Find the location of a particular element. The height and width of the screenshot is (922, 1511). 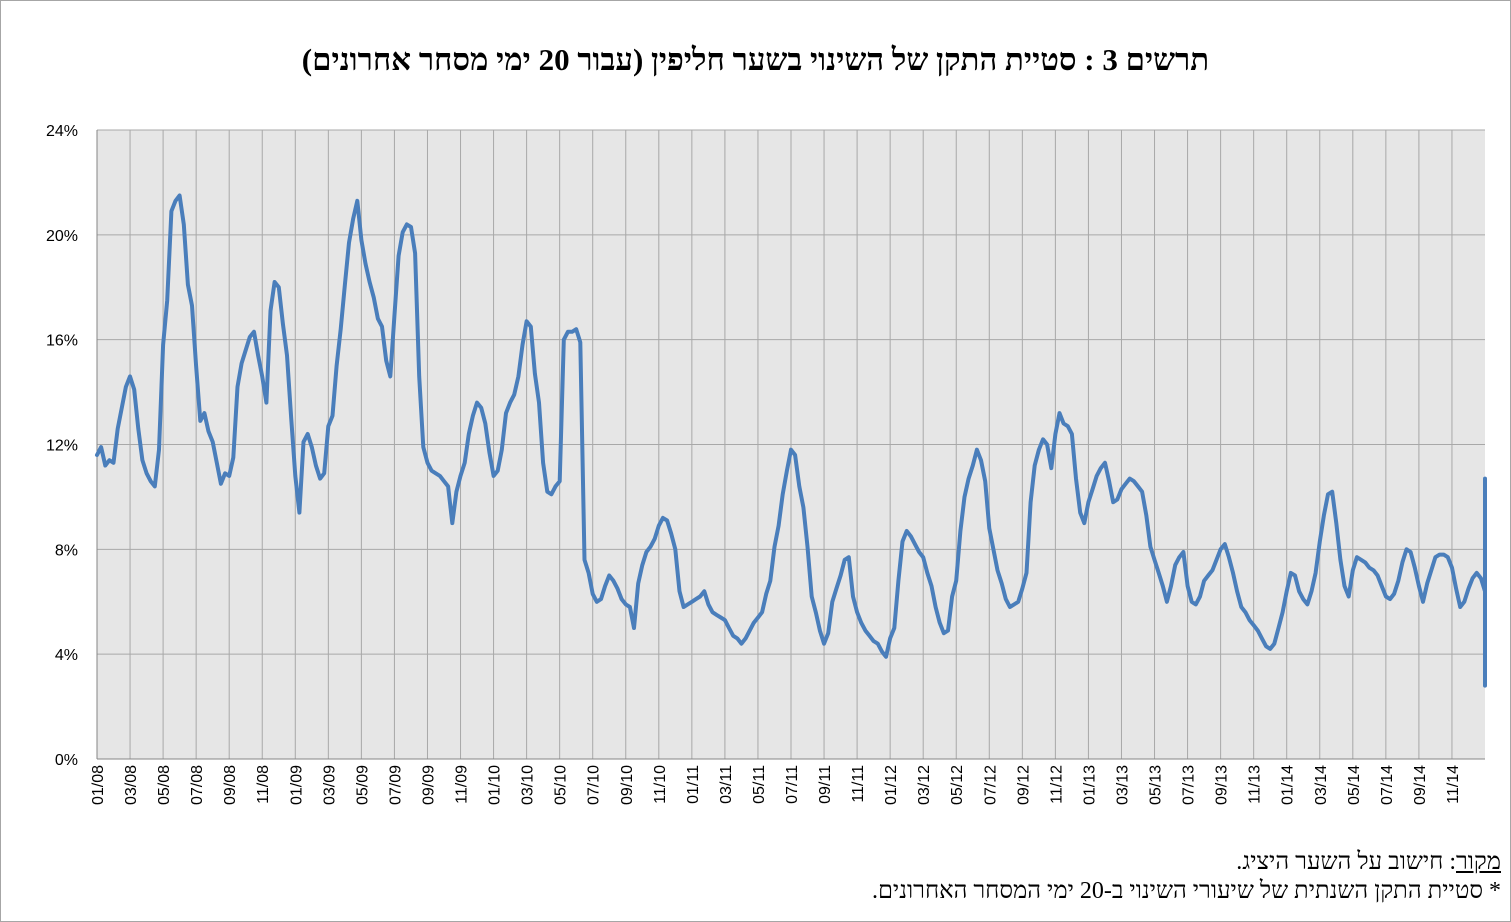

x-tick-label: 09/14 is located at coordinates (1420, 785).